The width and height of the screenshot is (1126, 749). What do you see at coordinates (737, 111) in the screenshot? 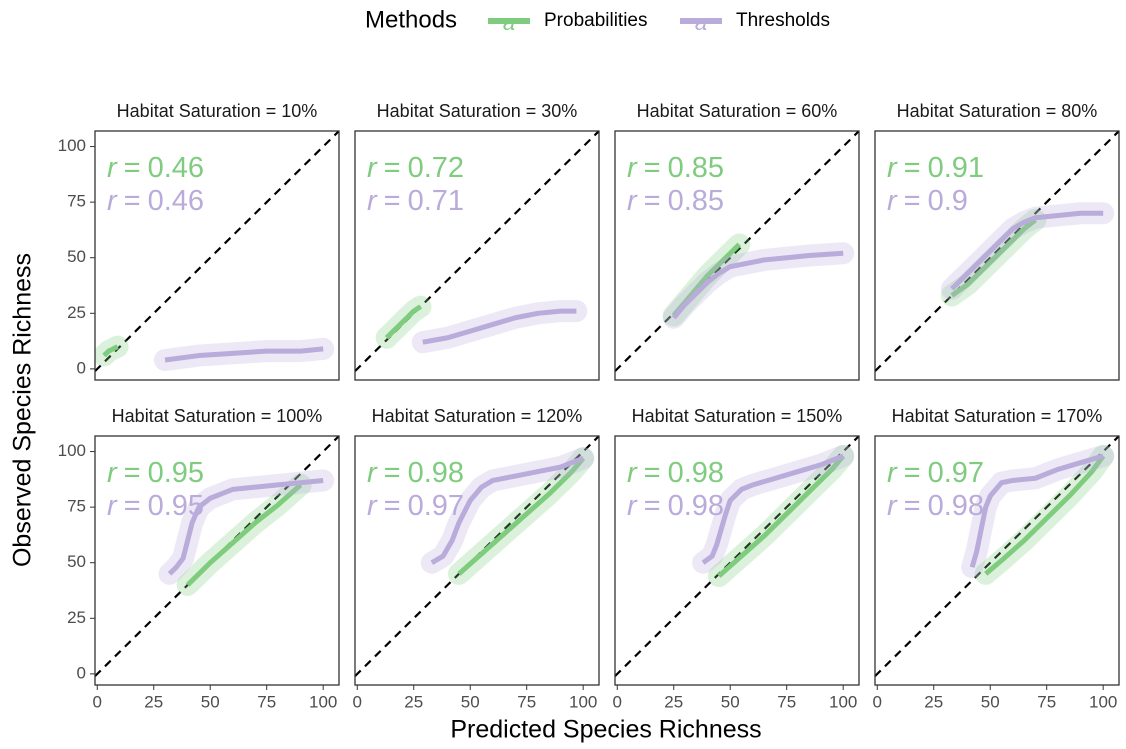
I see `strip-title: Habitat Saturation = 60%` at bounding box center [737, 111].